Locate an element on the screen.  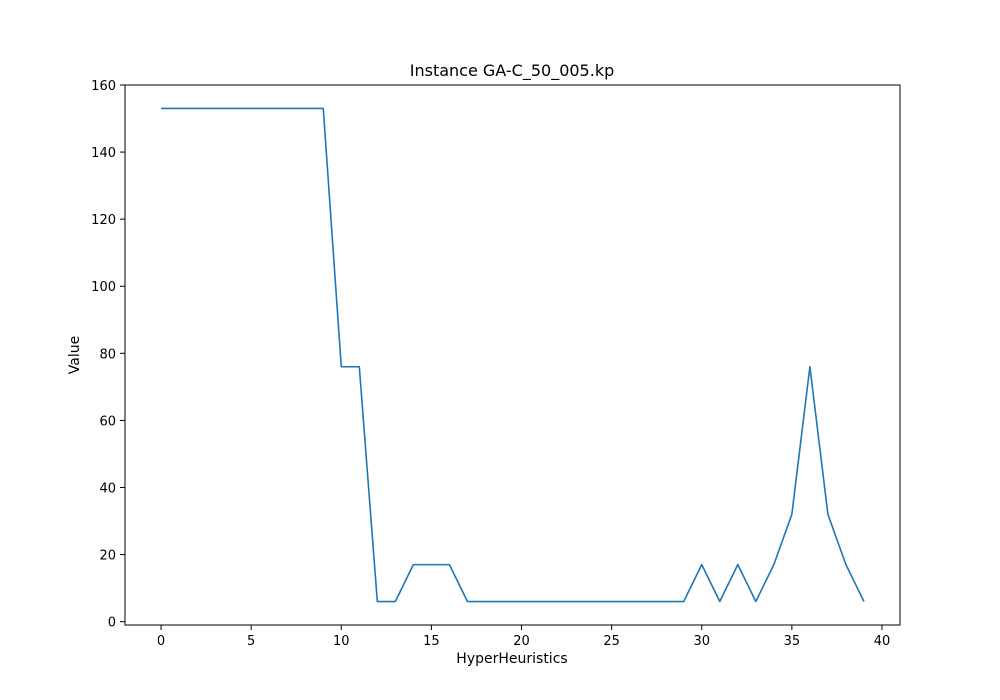
x-tick-label: 0 is located at coordinates (161, 641).